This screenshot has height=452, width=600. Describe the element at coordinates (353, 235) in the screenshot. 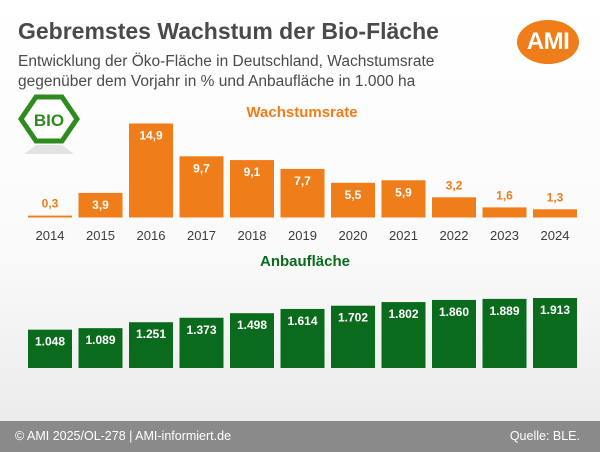

I see `year-tick-label: 2020` at that location.